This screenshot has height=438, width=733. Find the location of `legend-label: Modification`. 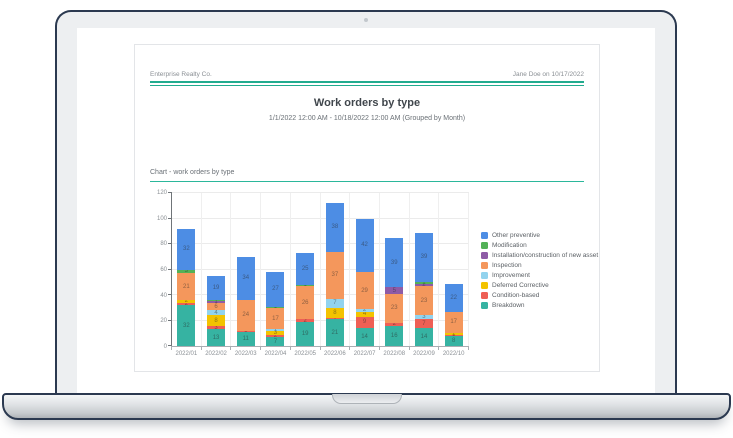

legend-label: Modification is located at coordinates (509, 245).